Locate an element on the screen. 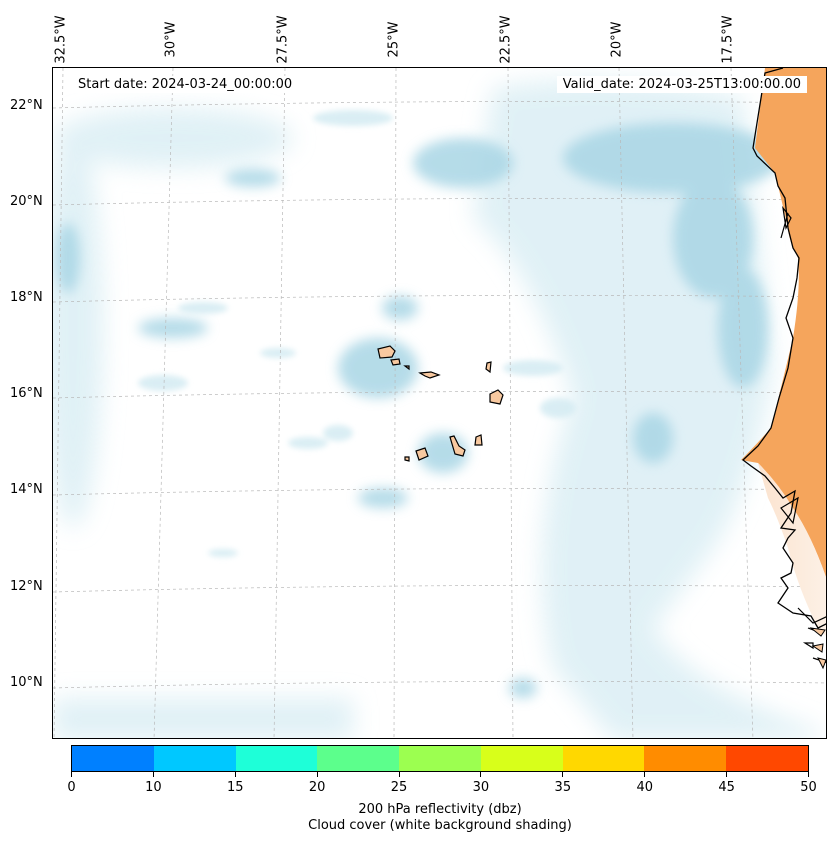 This screenshot has height=843, width=837. lon-label-27-5w: 27.5°W is located at coordinates (283, 39).